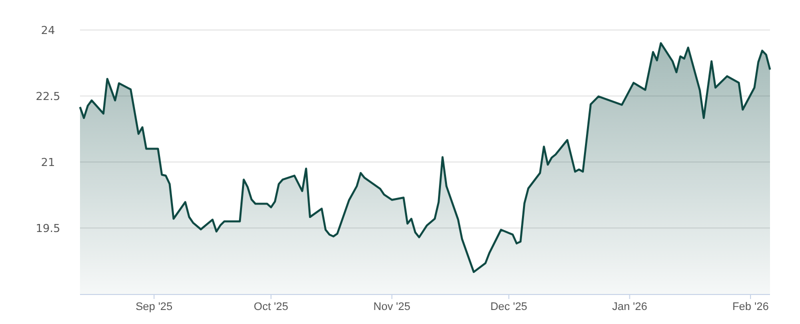 Image resolution: width=800 pixels, height=324 pixels. What do you see at coordinates (154, 306) in the screenshot?
I see `x-tick-label: Sep '25` at bounding box center [154, 306].